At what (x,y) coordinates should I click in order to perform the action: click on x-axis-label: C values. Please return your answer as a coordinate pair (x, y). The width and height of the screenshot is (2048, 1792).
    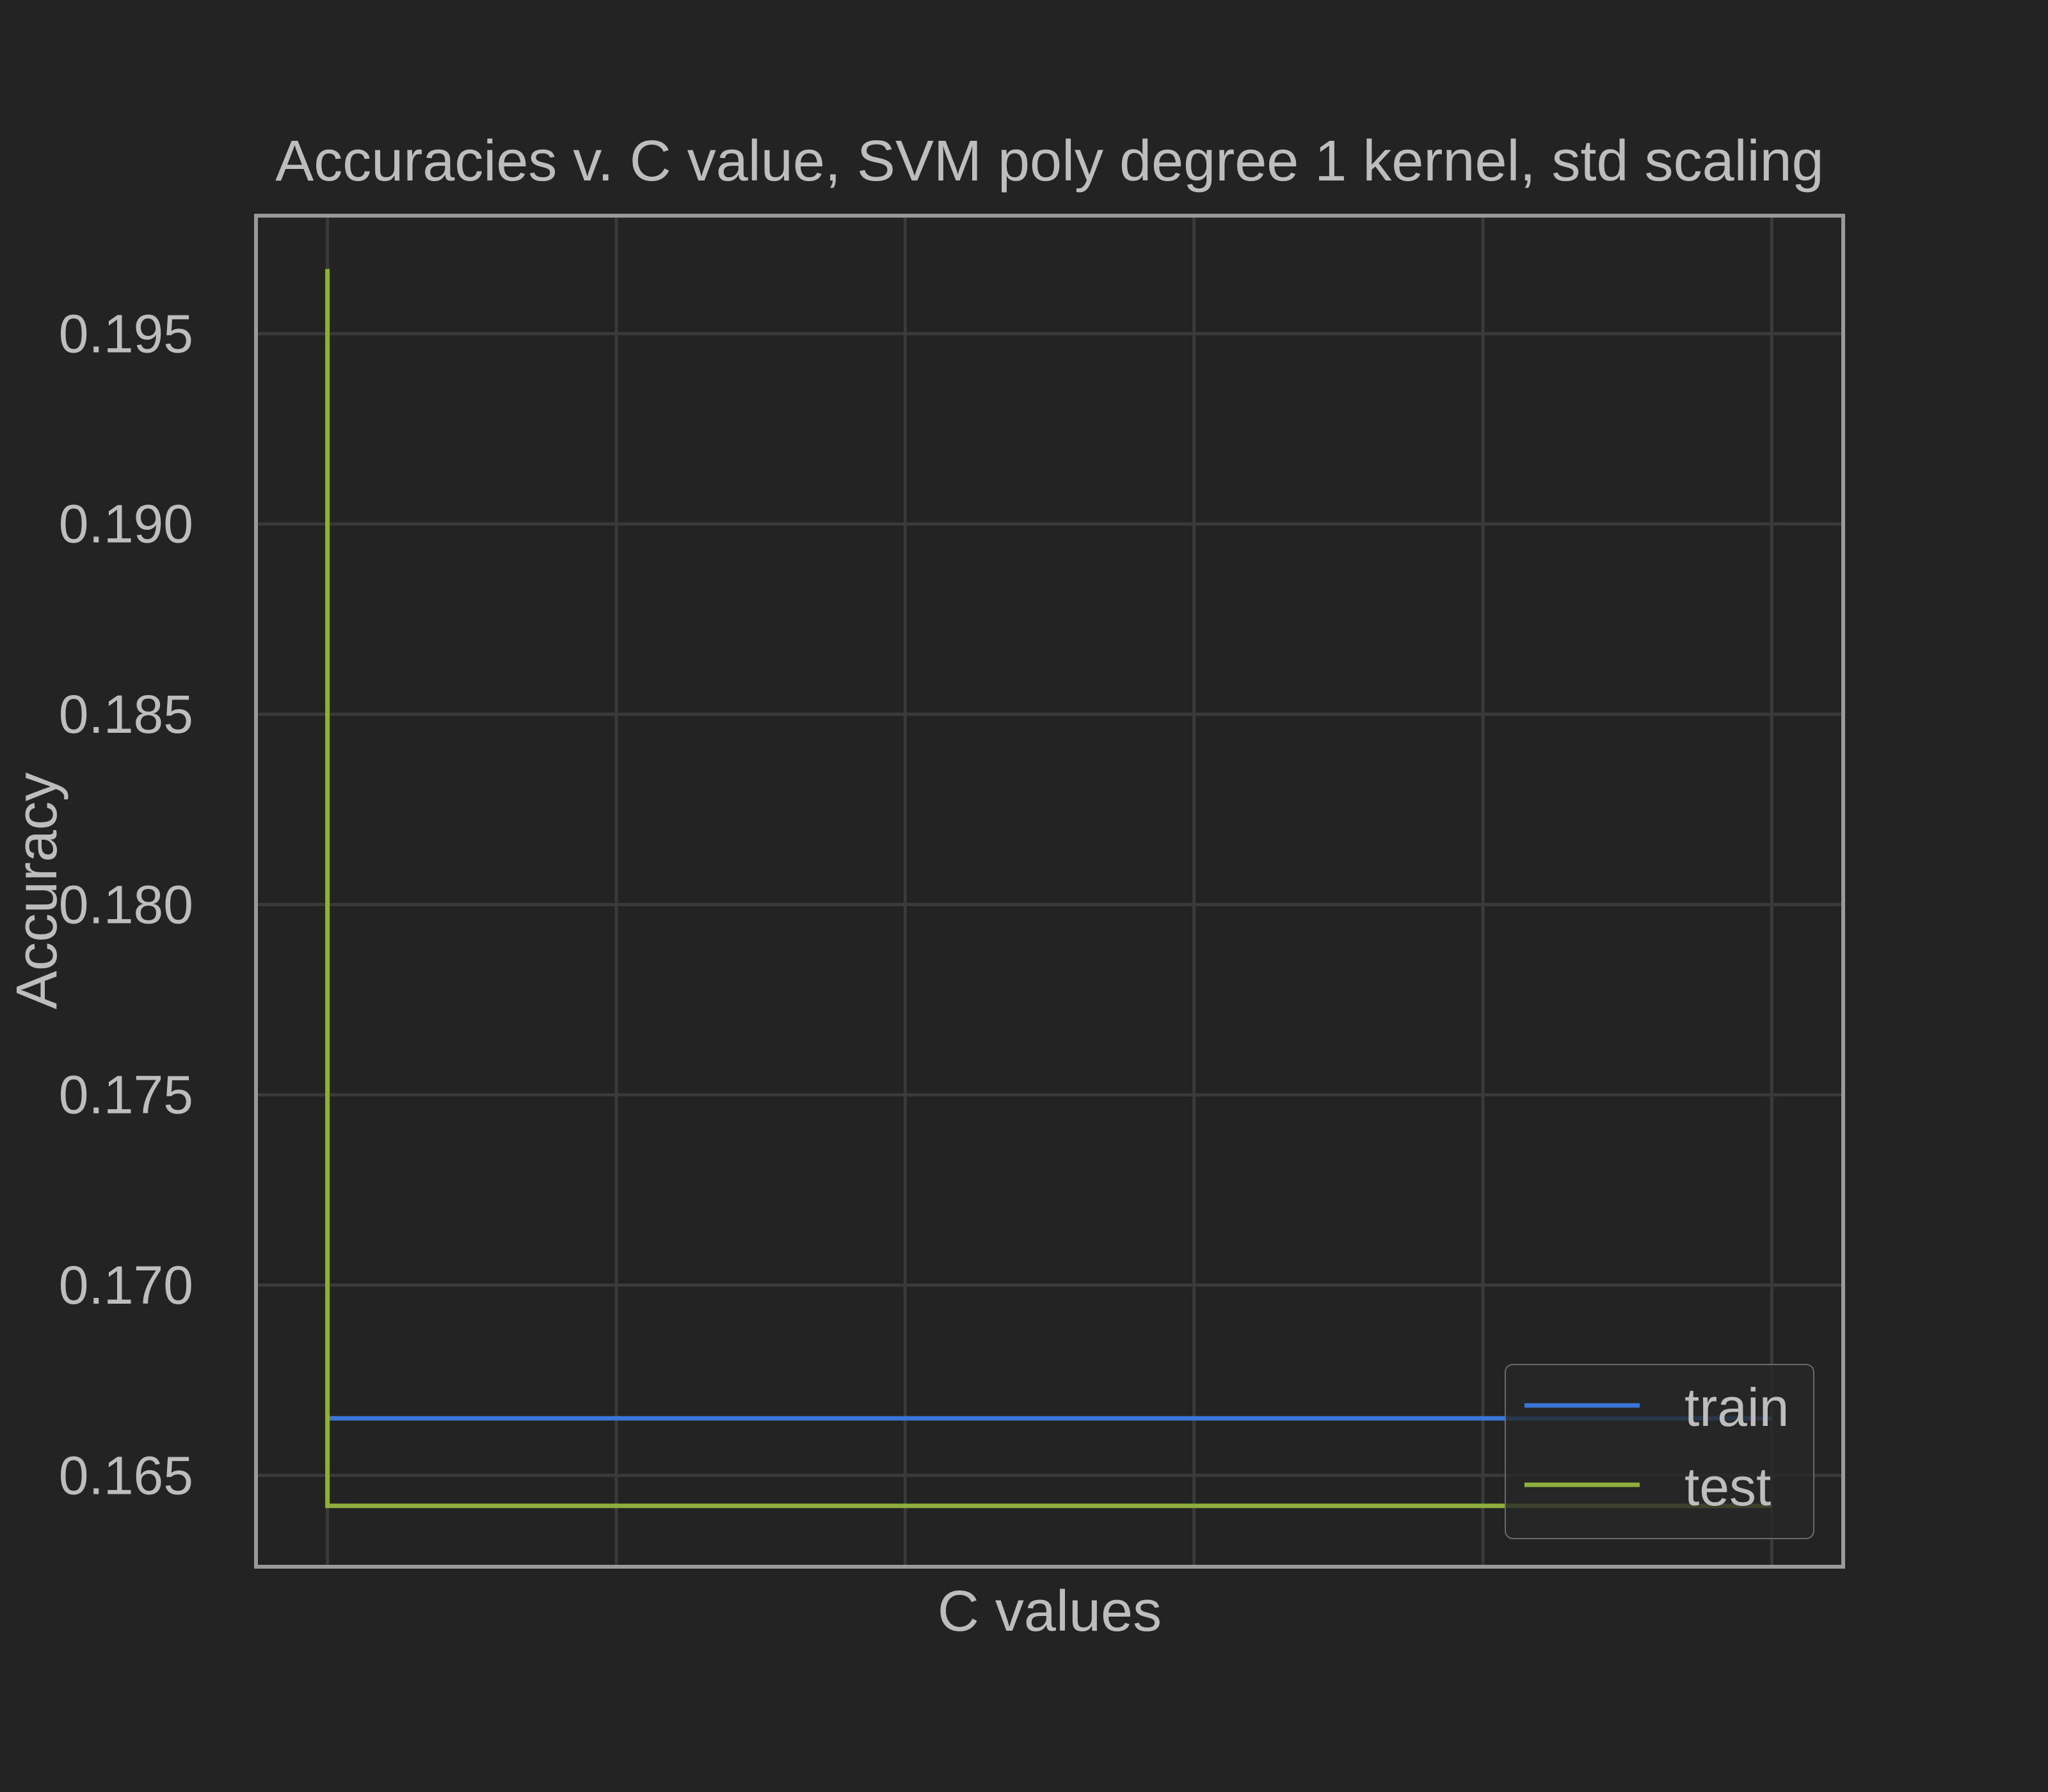
    Looking at the image, I should click on (1050, 1612).